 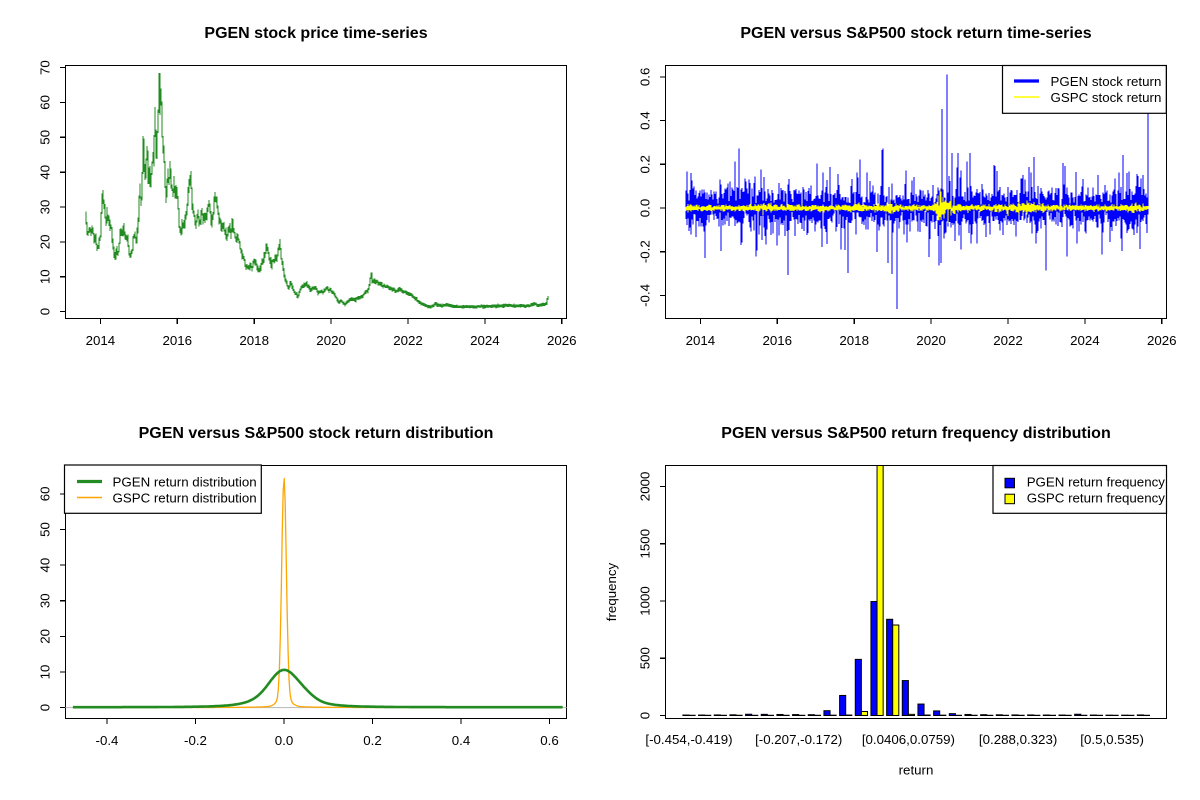 I want to click on svg-text: 500, so click(x=645, y=658).